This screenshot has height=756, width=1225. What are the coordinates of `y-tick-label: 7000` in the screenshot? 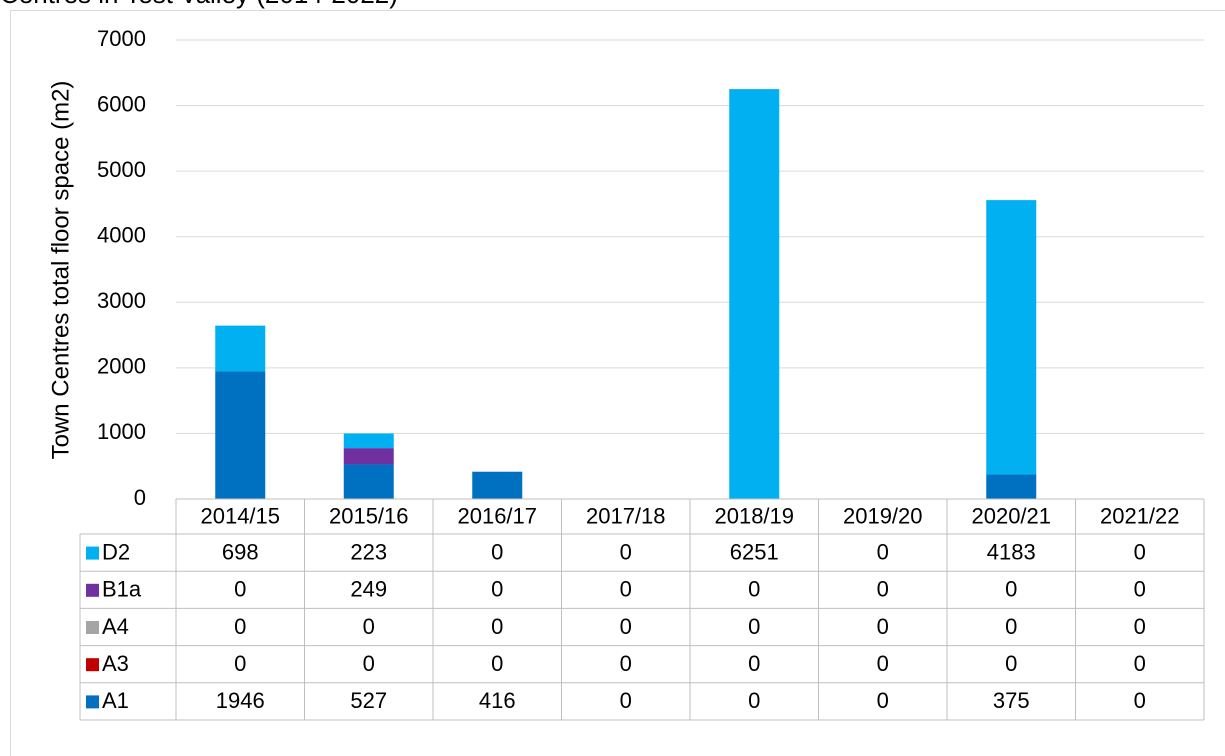 It's located at (121, 38).